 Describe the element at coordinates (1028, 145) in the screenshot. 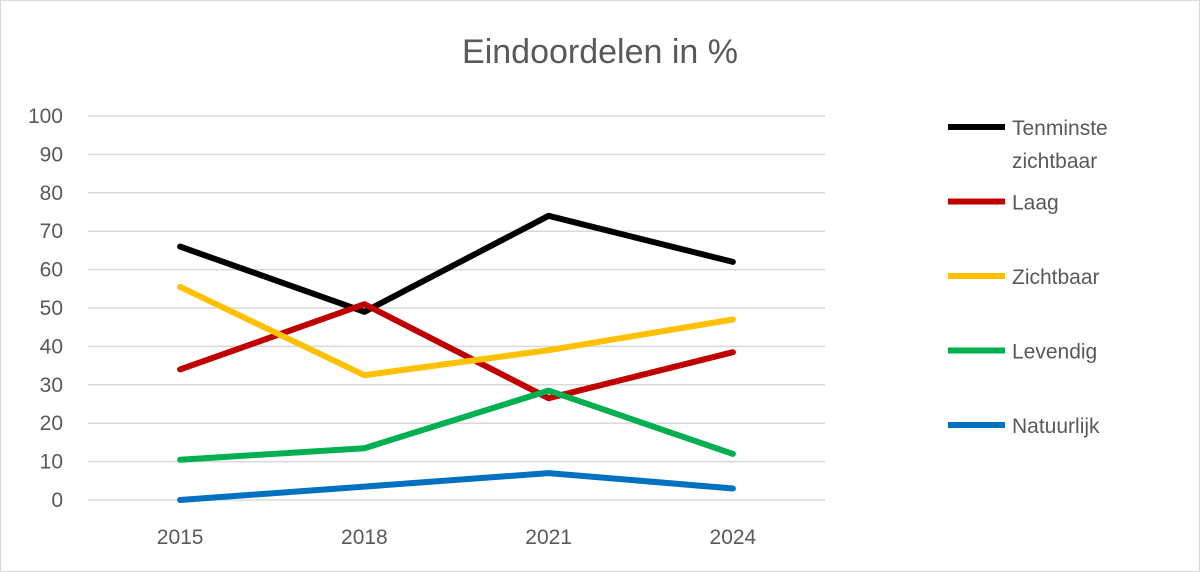

I see `legend-item: Tenminste zichtbaar` at that location.